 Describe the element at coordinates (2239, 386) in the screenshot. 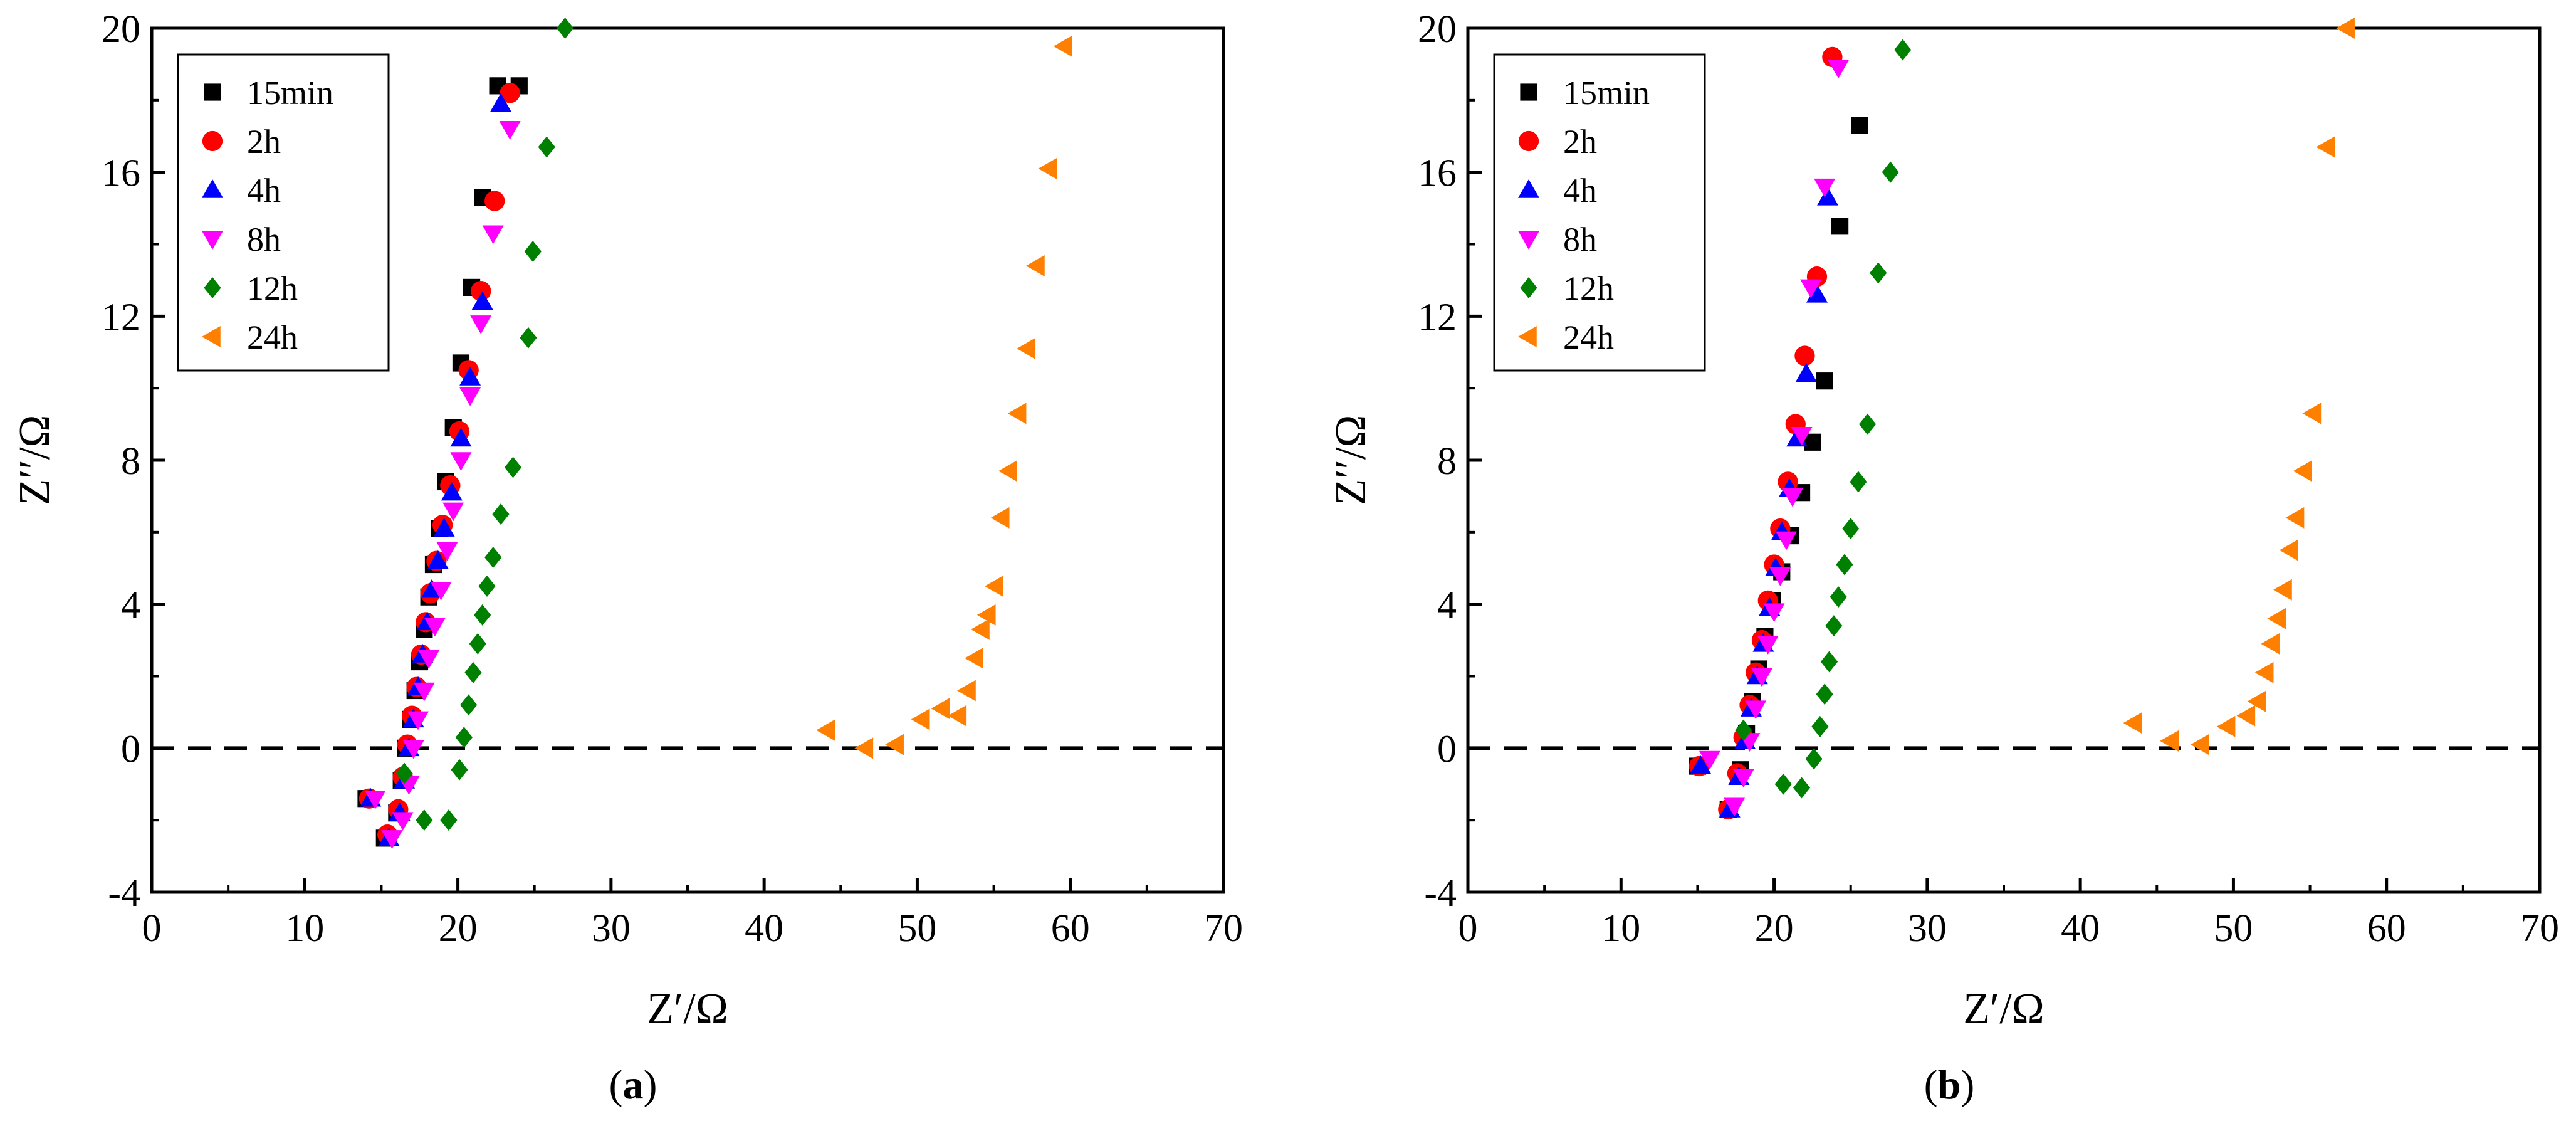

I see `series-24h` at that location.